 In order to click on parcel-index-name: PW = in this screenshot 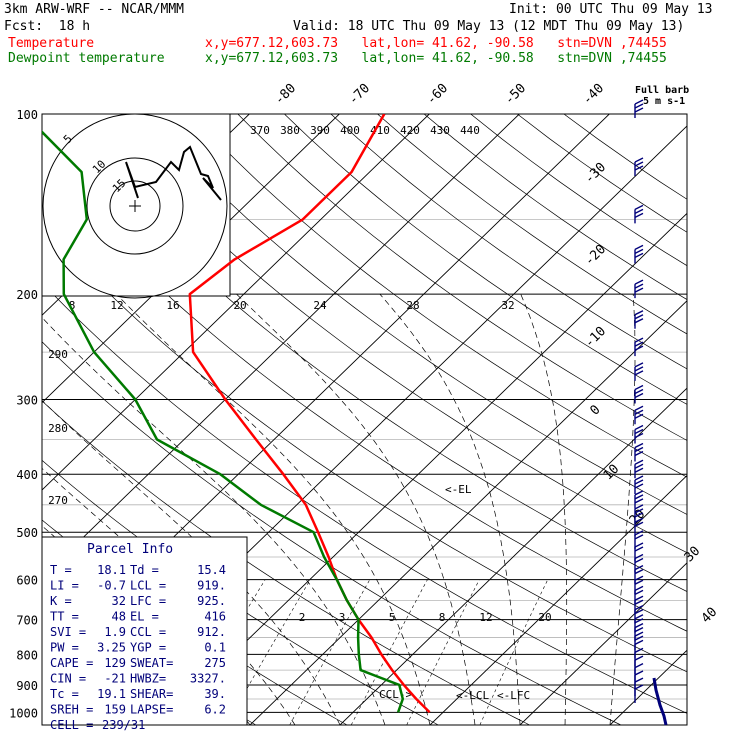, I will do `click(64, 648)`.